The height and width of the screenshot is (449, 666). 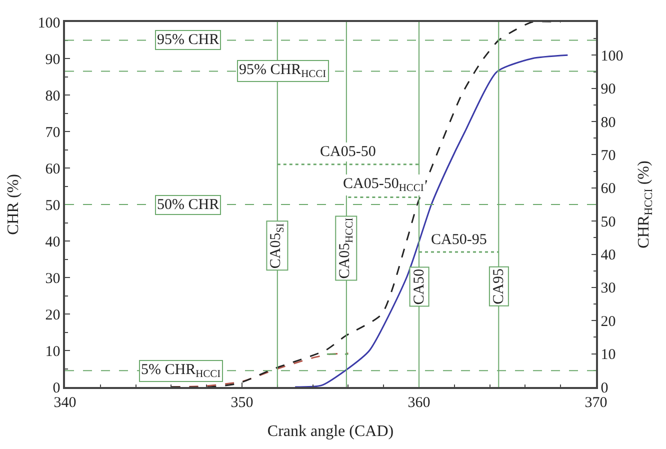 What do you see at coordinates (52, 132) in the screenshot?
I see `y-tick-label: 70` at bounding box center [52, 132].